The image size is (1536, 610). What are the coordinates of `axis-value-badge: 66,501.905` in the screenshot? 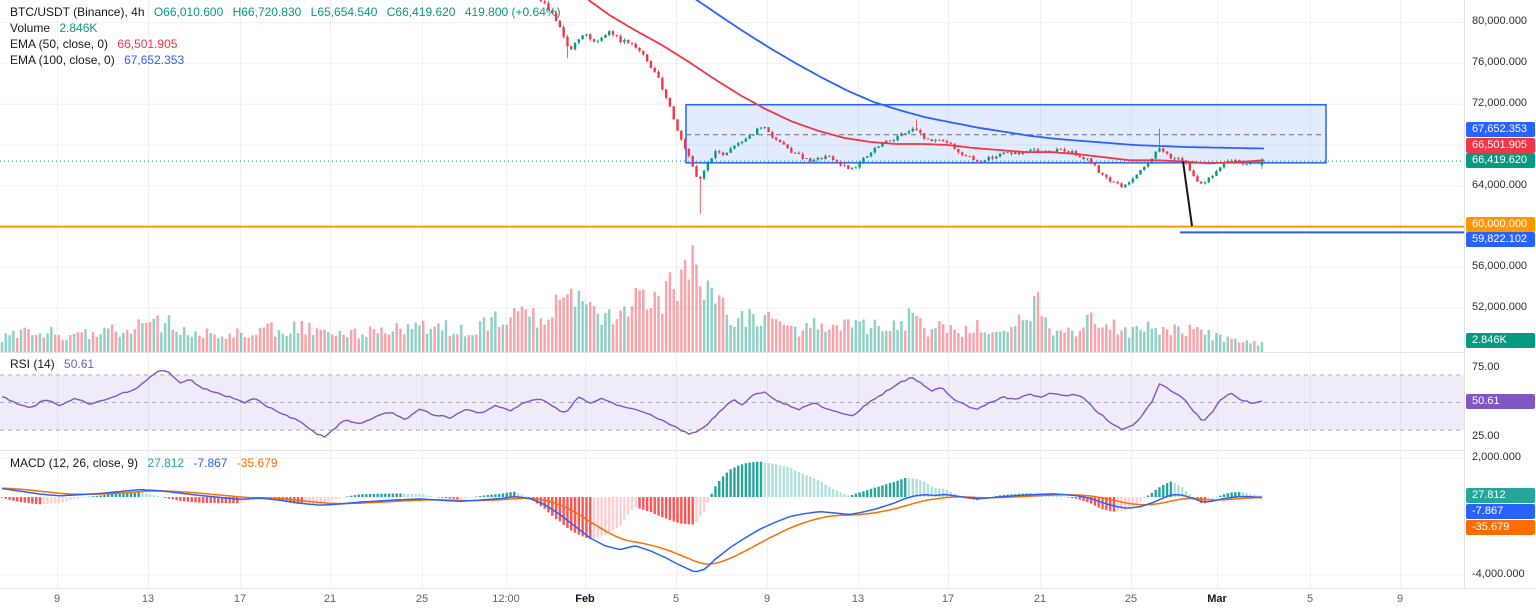 It's located at (1500, 145).